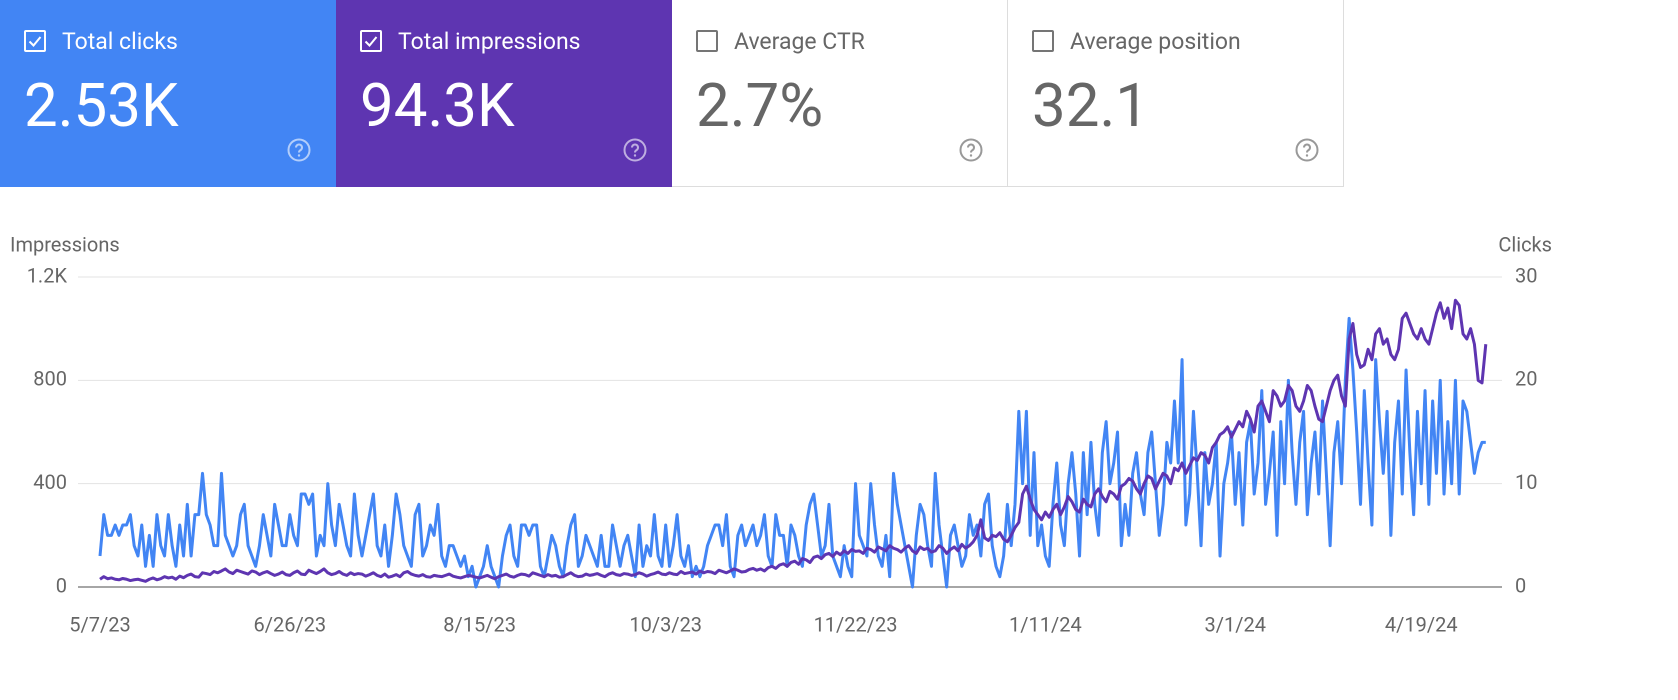 This screenshot has height=700, width=1678. Describe the element at coordinates (799, 41) in the screenshot. I see `metric-label: Average CTR` at that location.